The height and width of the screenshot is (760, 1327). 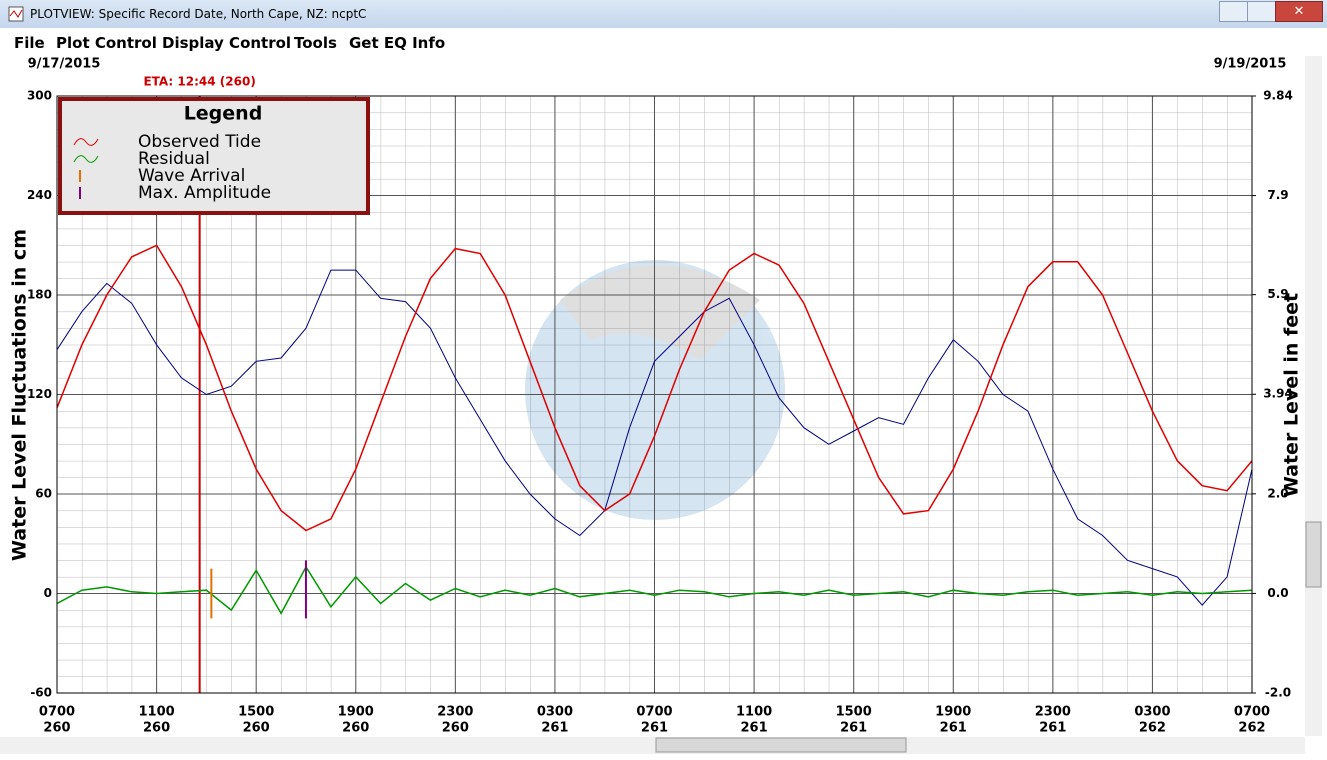 I want to click on legend-label: Residual, so click(x=174, y=159).